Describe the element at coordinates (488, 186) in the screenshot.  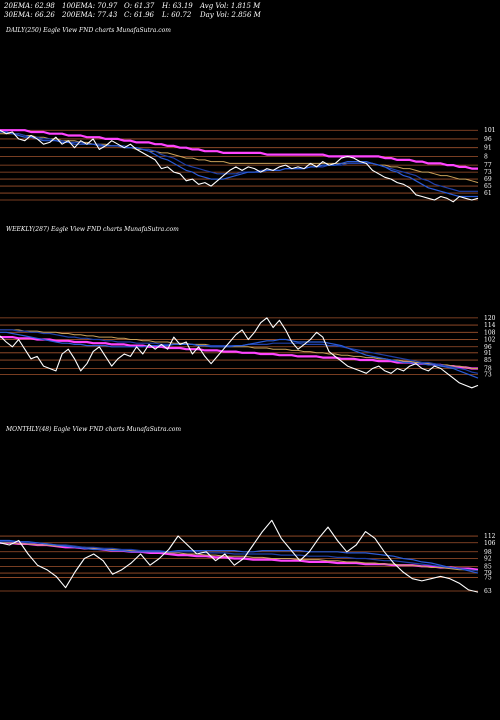
I see `y-tick-label: 65` at that location.